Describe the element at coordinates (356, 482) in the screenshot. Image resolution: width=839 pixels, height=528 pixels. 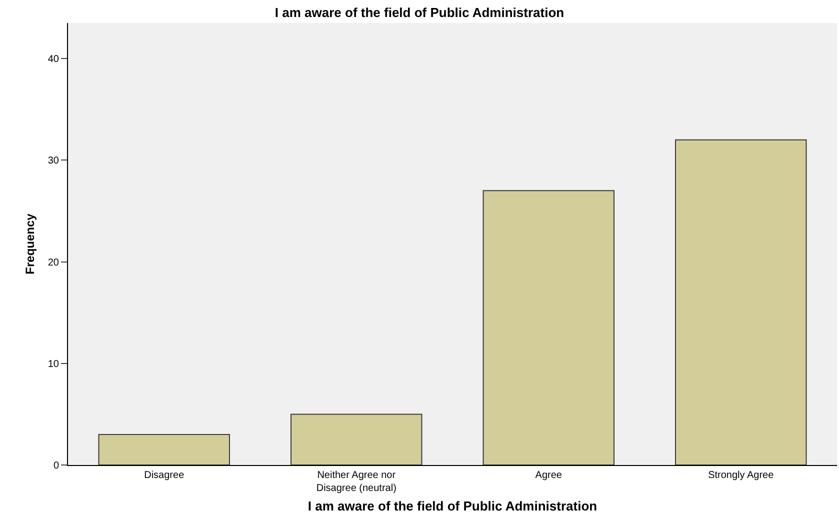
I see `x-tick-label: Neither Agree nor Disagree (neutral)` at that location.